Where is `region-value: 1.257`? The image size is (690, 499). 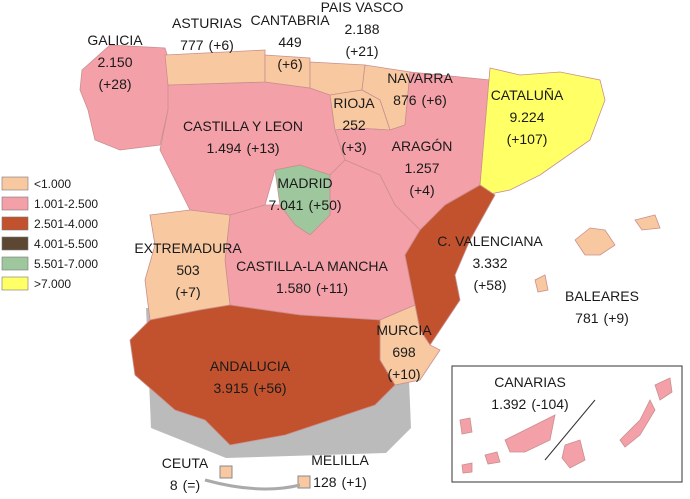 region-value: 1.257 is located at coordinates (421, 168).